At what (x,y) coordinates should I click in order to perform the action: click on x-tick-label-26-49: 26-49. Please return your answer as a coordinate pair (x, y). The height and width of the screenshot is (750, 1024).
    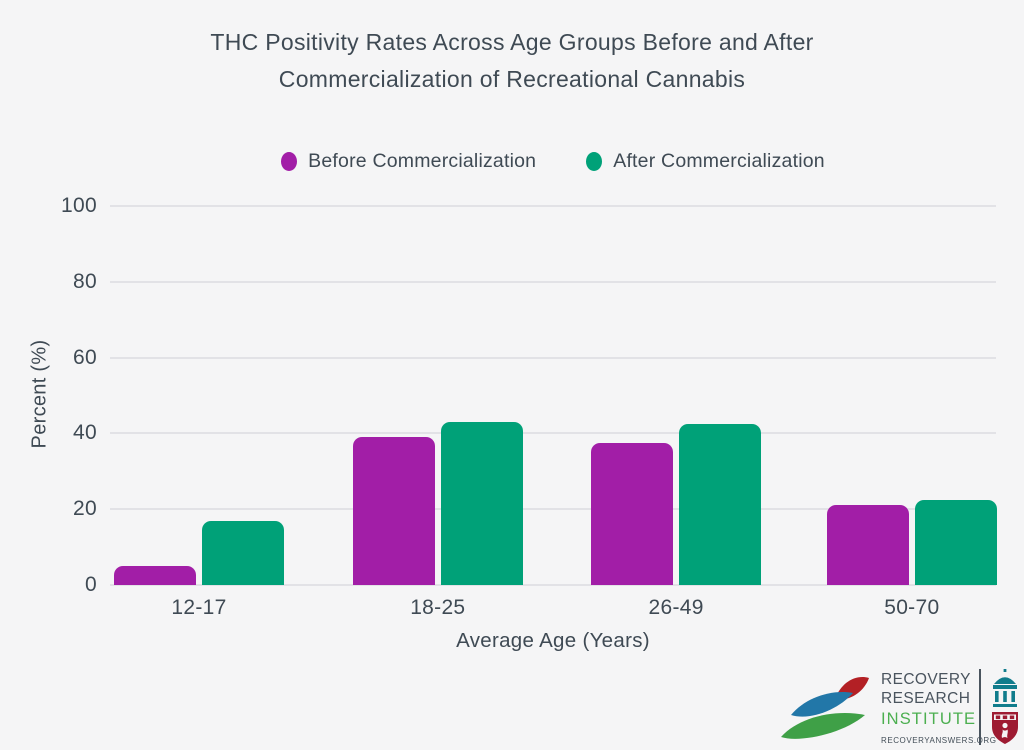
    Looking at the image, I should click on (676, 607).